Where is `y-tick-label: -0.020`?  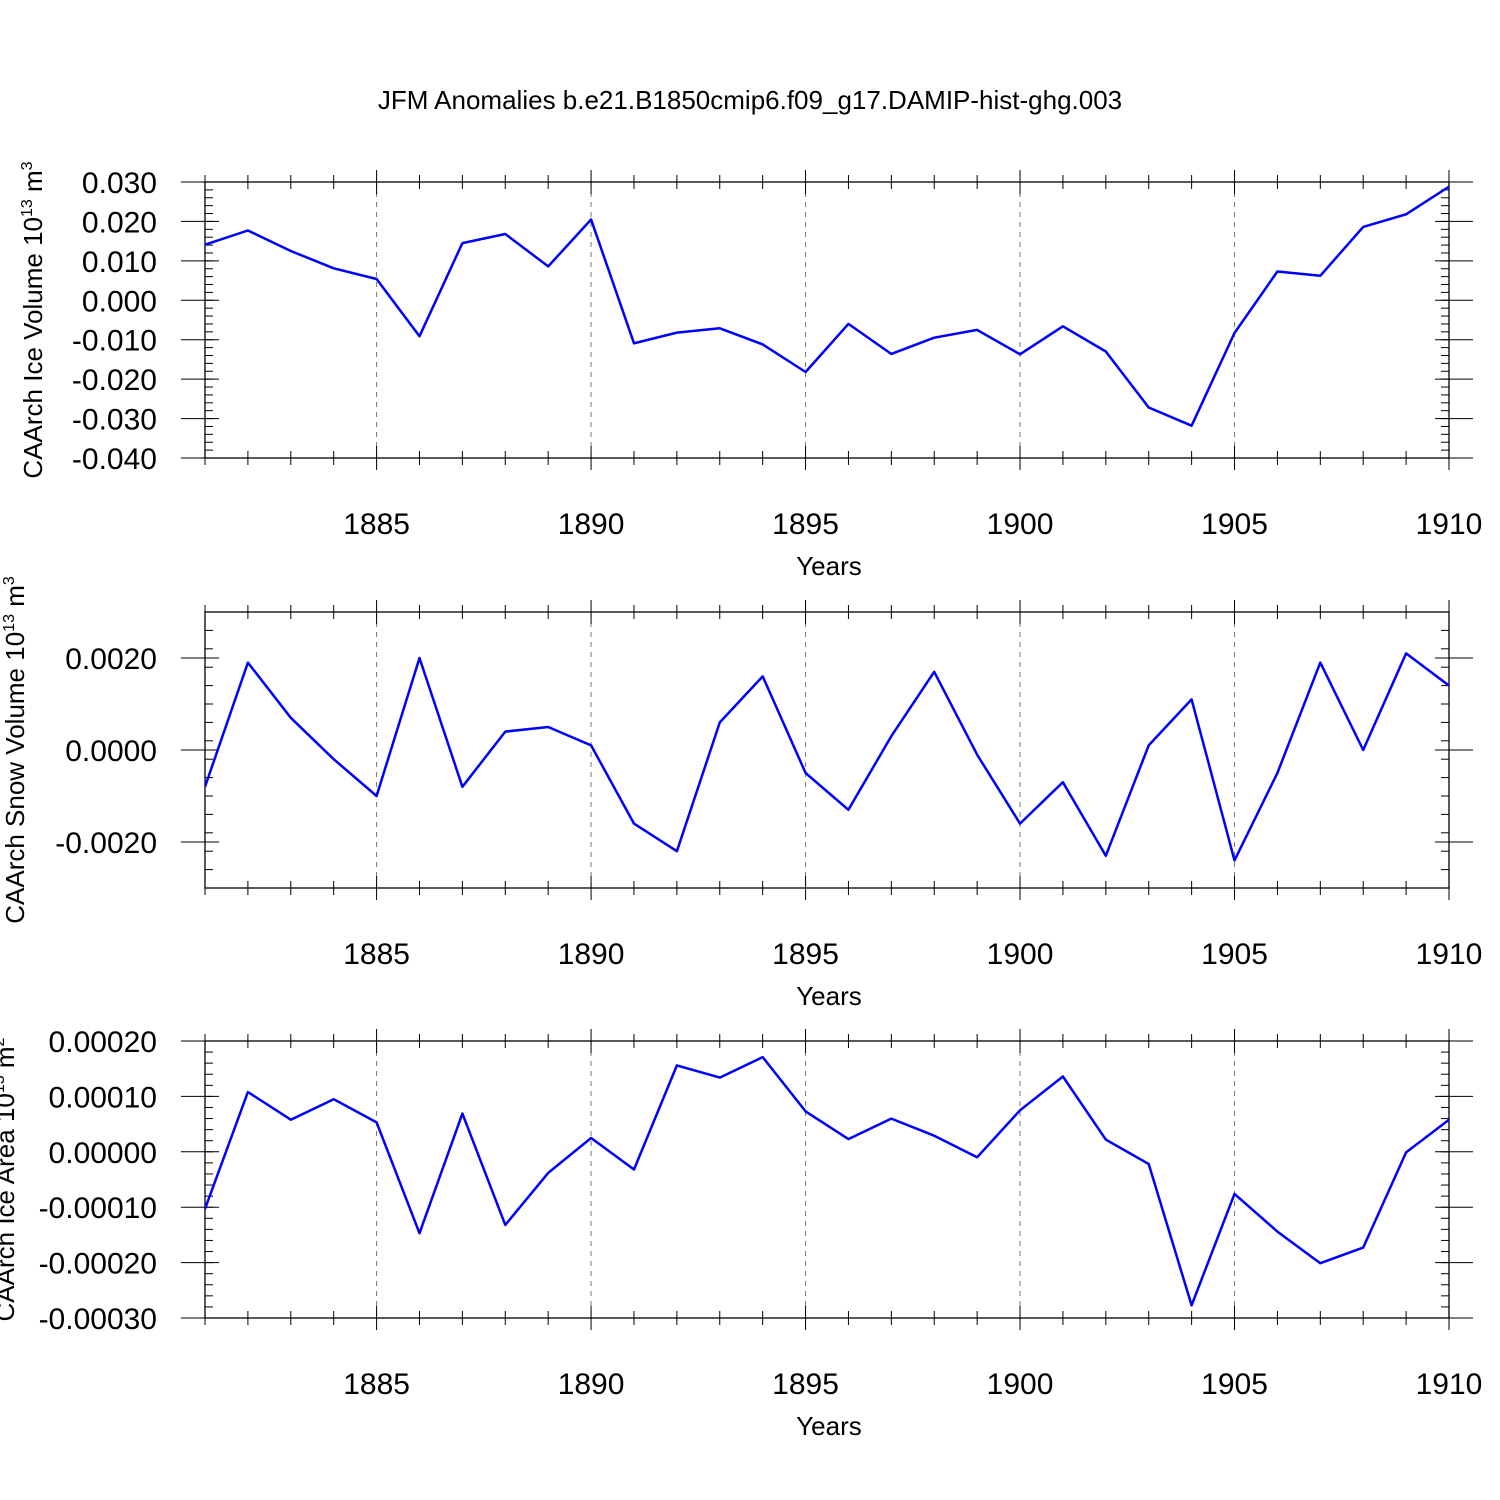 y-tick-label: -0.020 is located at coordinates (114, 380).